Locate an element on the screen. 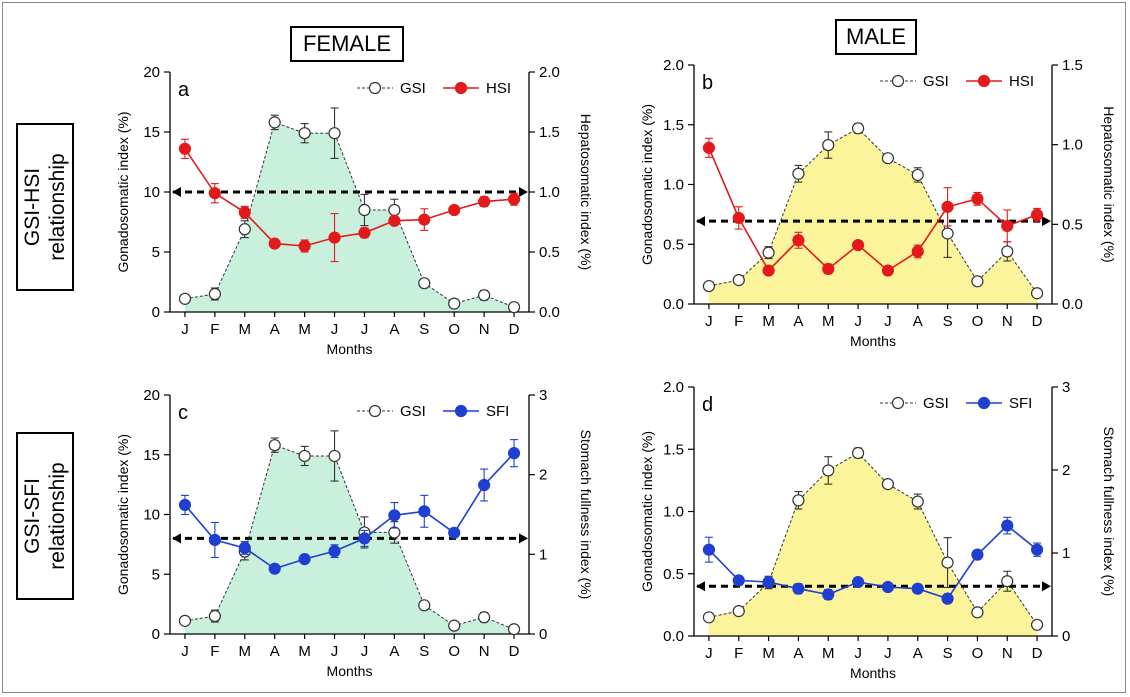 The image size is (1130, 697). panel-d-legend-gsi-label: GSI is located at coordinates (936, 403).